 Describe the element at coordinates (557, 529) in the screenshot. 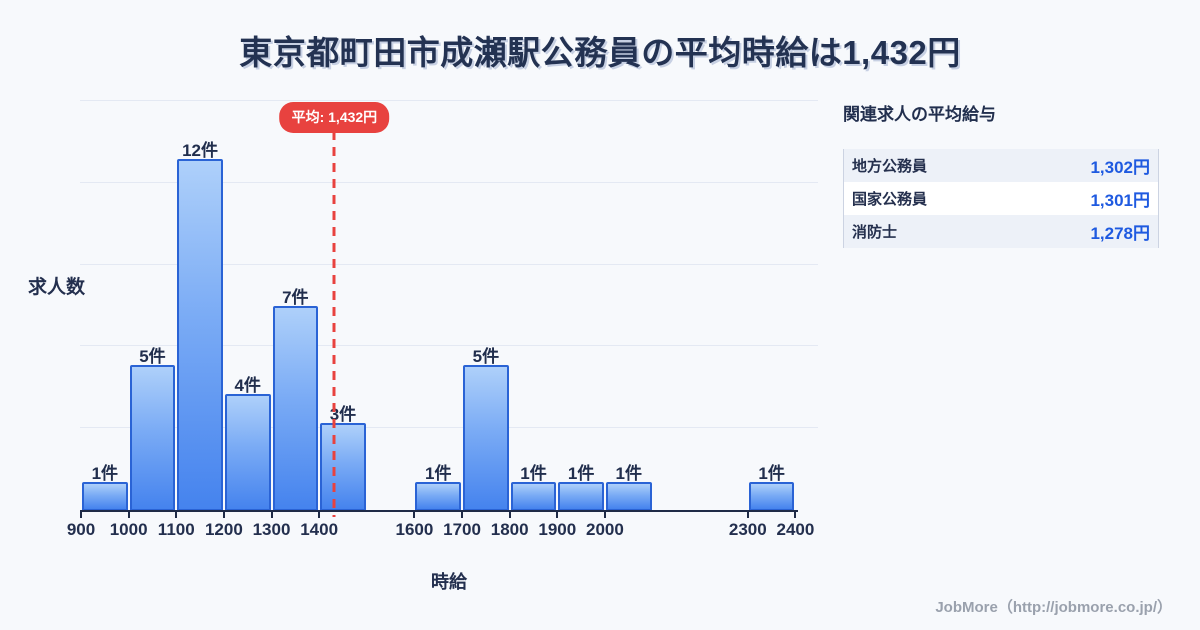

I see `x-tick-label: 1900` at that location.